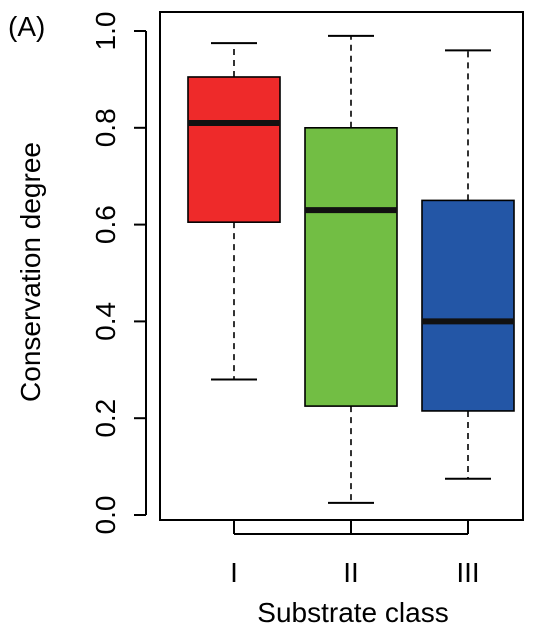  Describe the element at coordinates (467, 572) in the screenshot. I see `x-tick-label: III` at that location.